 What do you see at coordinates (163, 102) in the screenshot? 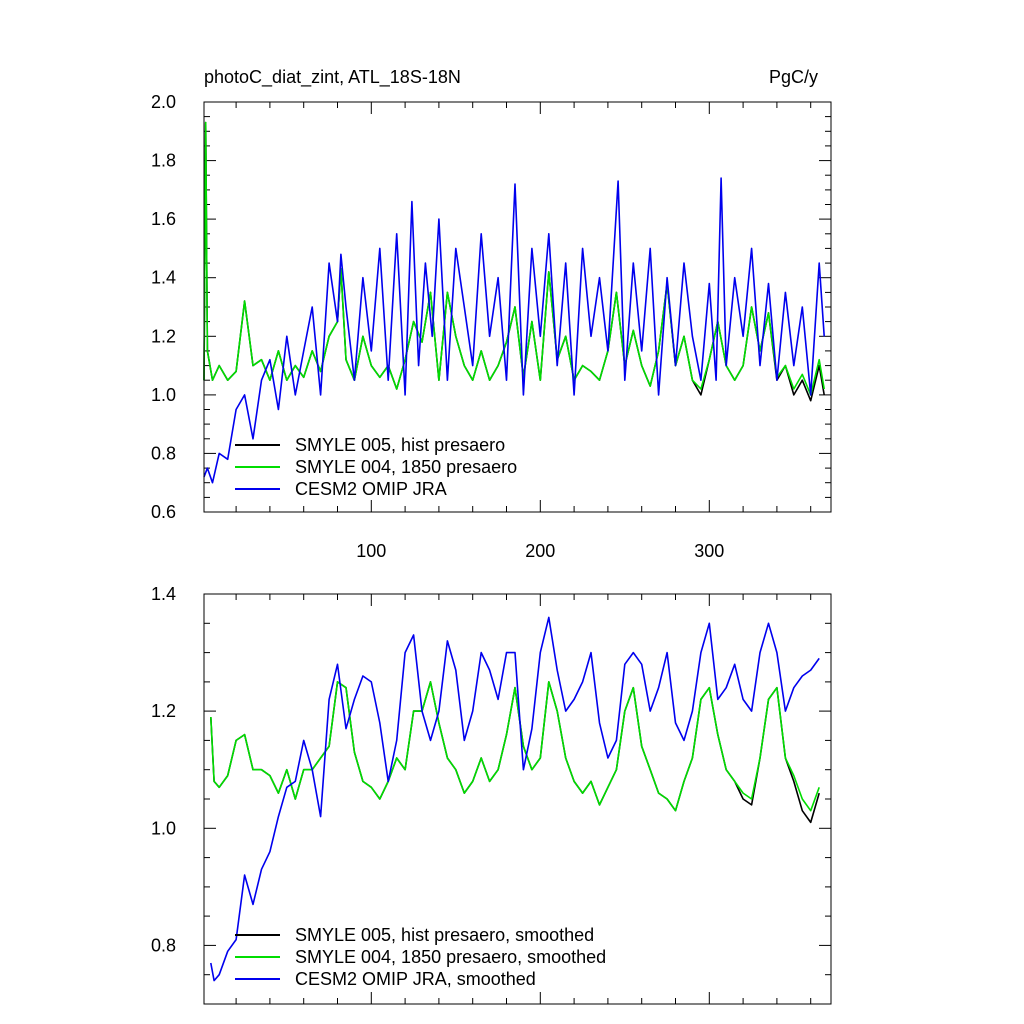
I see `y-tick-label: 2.0` at bounding box center [163, 102].